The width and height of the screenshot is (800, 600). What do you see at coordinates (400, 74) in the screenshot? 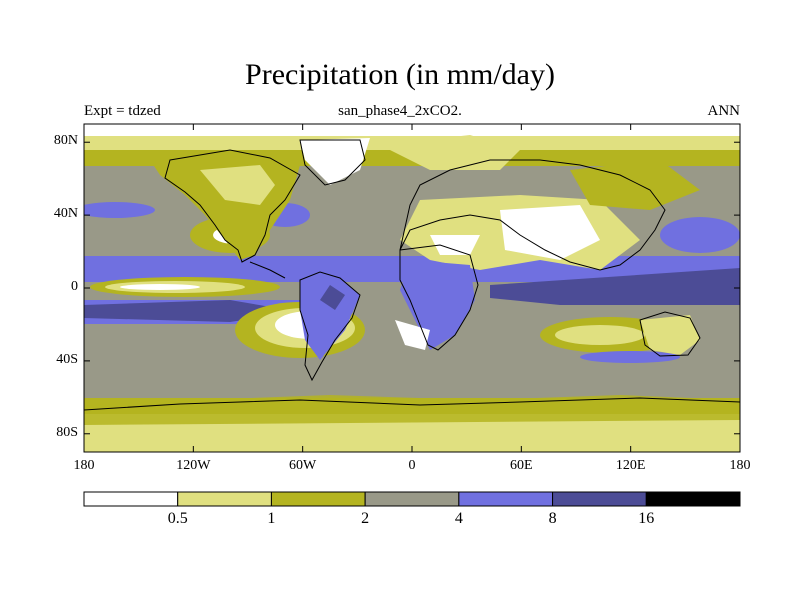
I see `map-title: Precipitation (in mm/day)` at bounding box center [400, 74].